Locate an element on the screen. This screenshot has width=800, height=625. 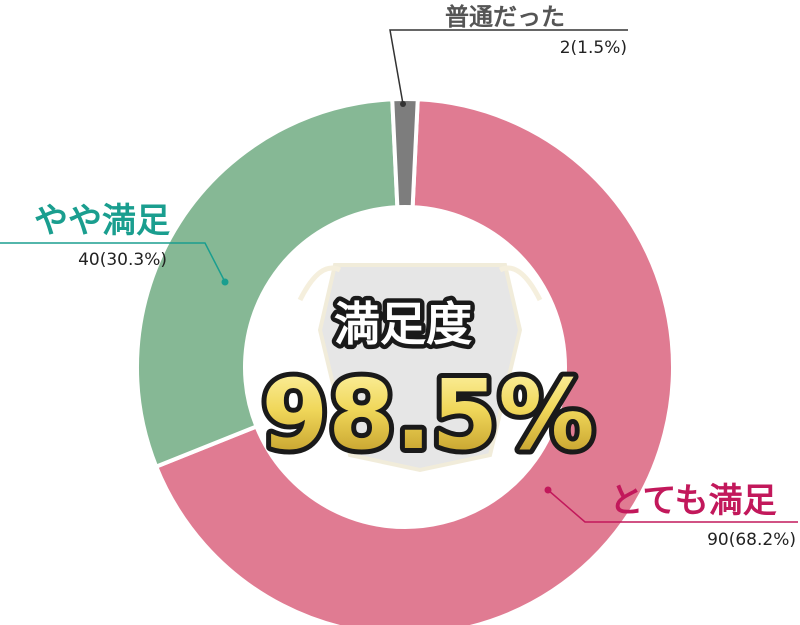
center-value: 98.5% is located at coordinates (427, 415).